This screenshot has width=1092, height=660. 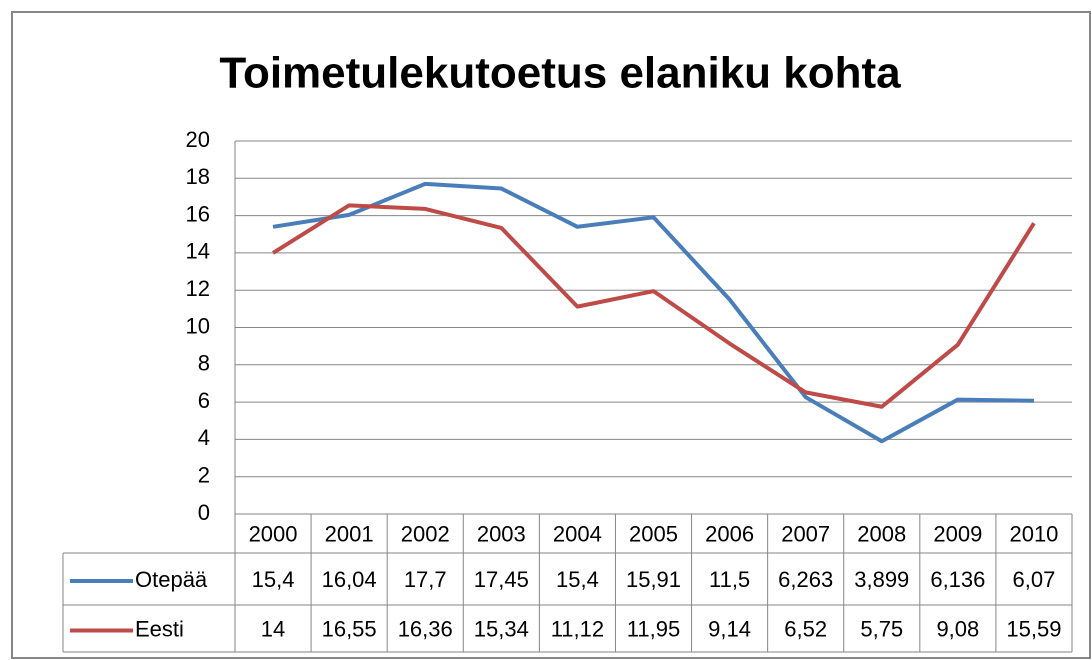 I want to click on y-tick-label: 20, so click(x=198, y=139).